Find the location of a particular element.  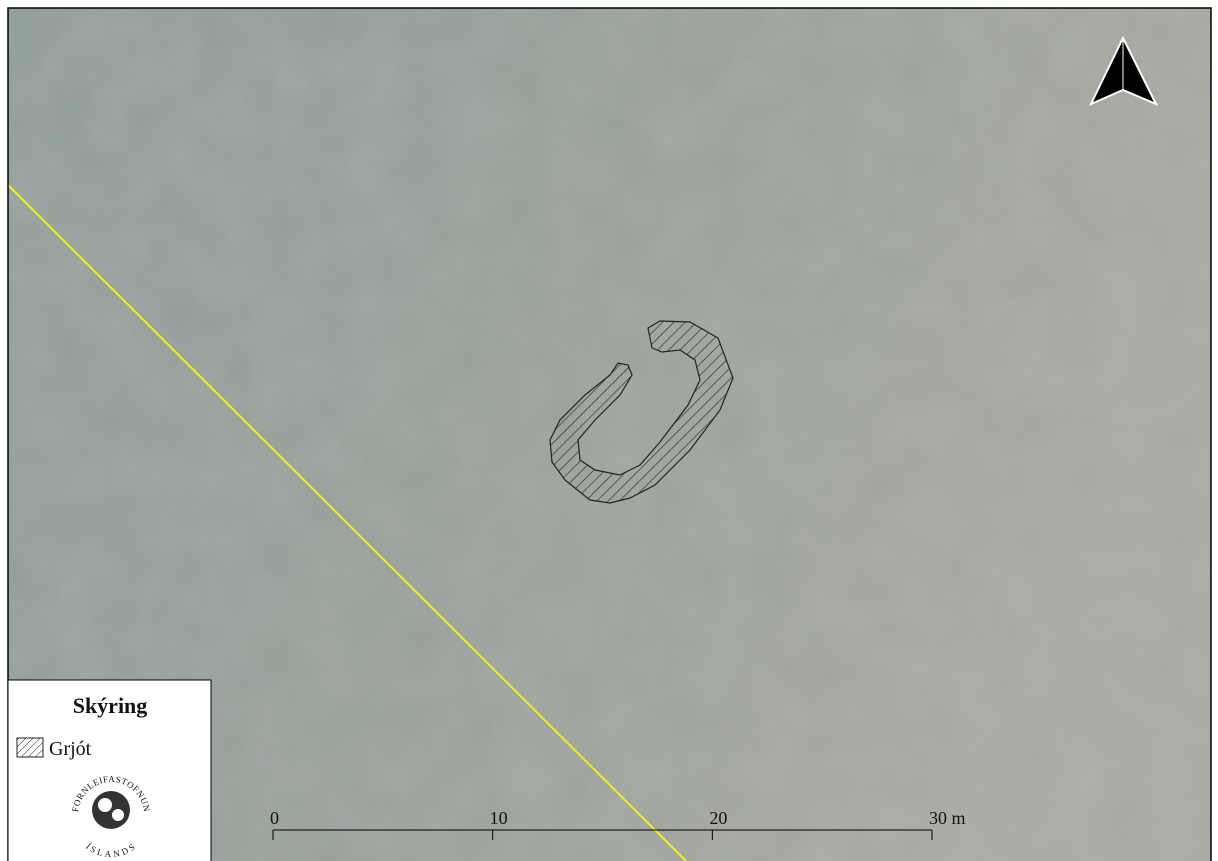

scale-label: 20 is located at coordinates (718, 818).